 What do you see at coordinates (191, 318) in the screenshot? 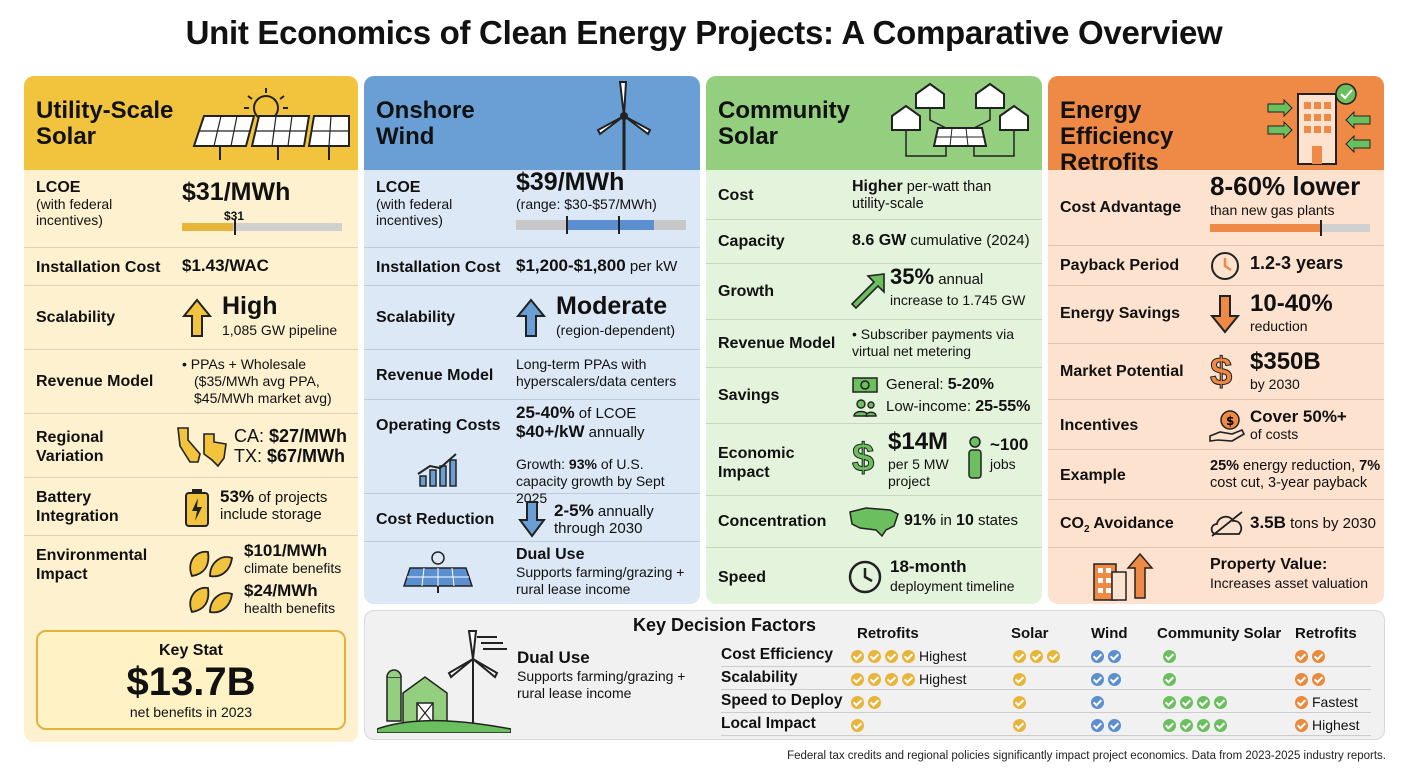
I see `solar-scal-row: Scalability High 1,085 GW pipeline` at bounding box center [191, 318].